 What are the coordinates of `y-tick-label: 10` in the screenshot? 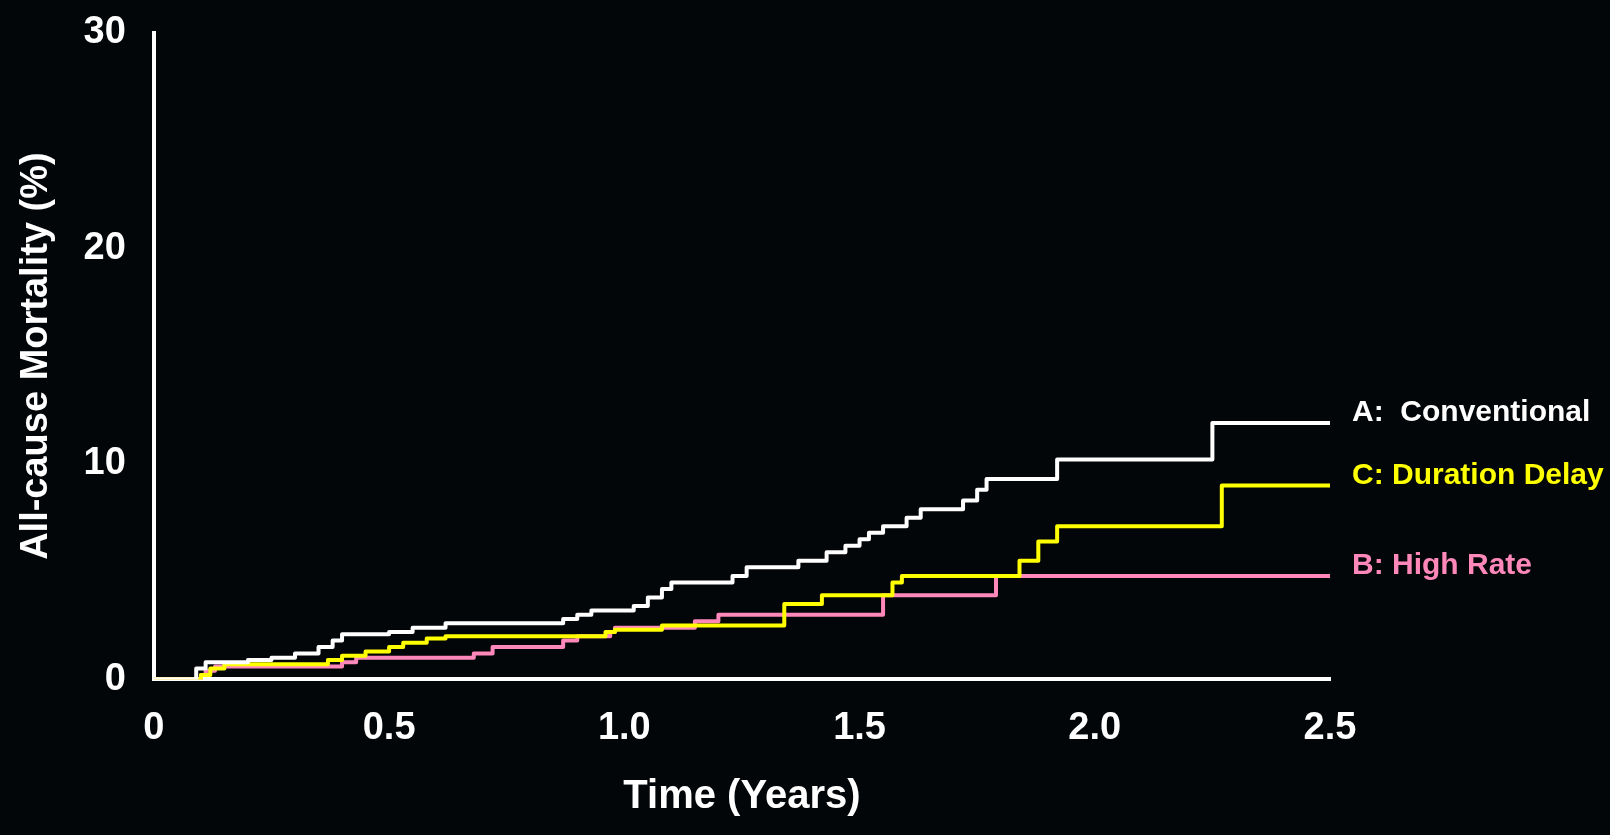 It's located at (104, 461).